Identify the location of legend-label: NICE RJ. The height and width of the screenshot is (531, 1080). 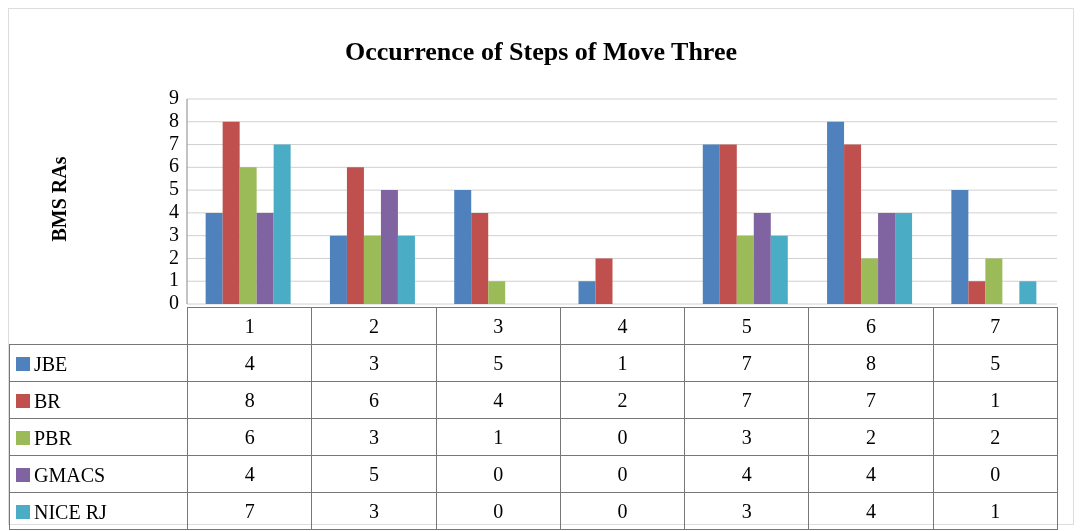
(70, 511).